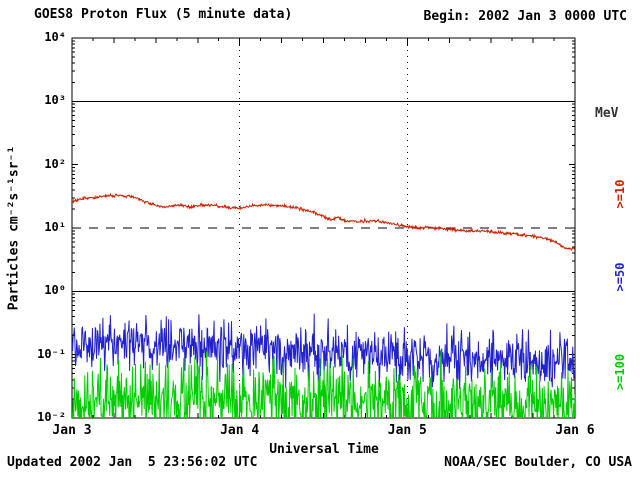 This screenshot has width=640, height=480. I want to click on y-tick-label: 10², so click(55, 163).